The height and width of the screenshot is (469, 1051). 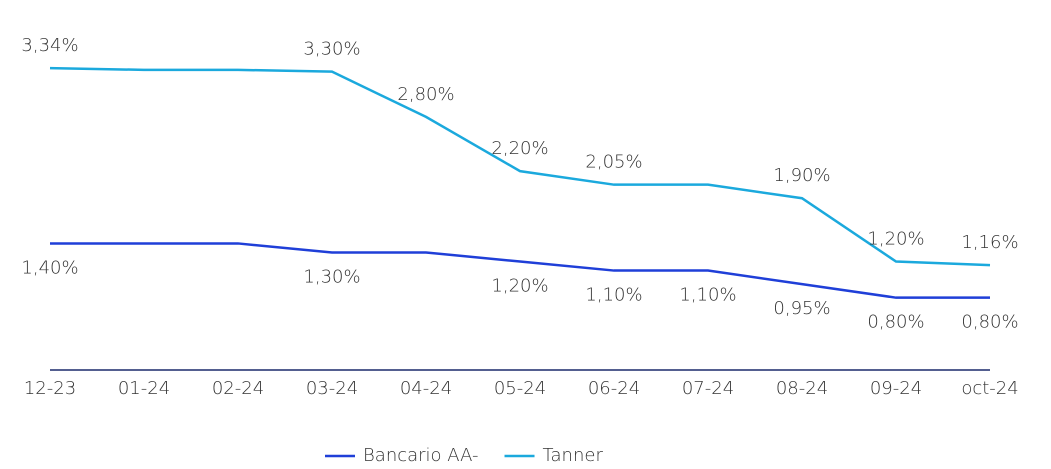 What do you see at coordinates (708, 388) in the screenshot?
I see `x-tick-label: 07-24` at bounding box center [708, 388].